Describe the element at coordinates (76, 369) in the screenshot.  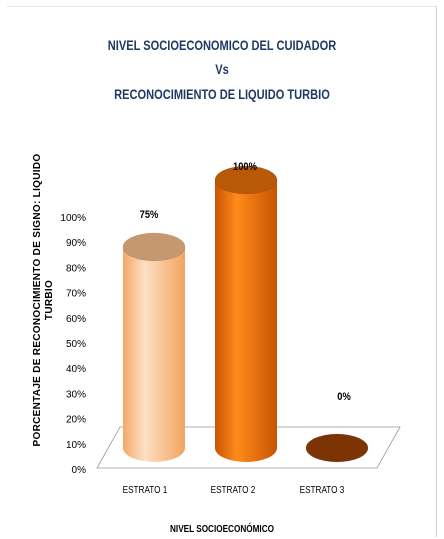
I see `y-tick-label: 40%` at that location.